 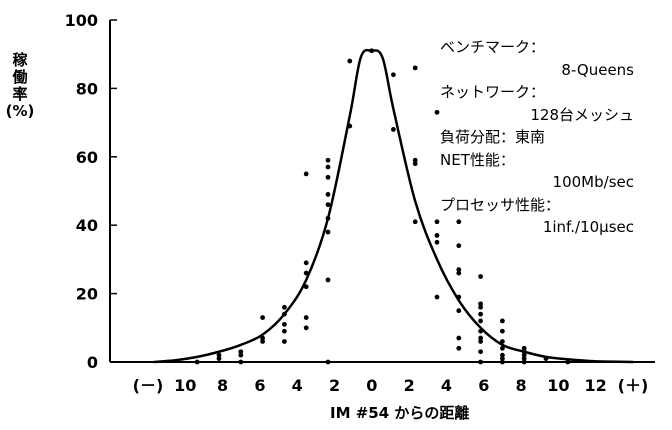 I want to click on x-tick-label: (＋), so click(x=633, y=385).